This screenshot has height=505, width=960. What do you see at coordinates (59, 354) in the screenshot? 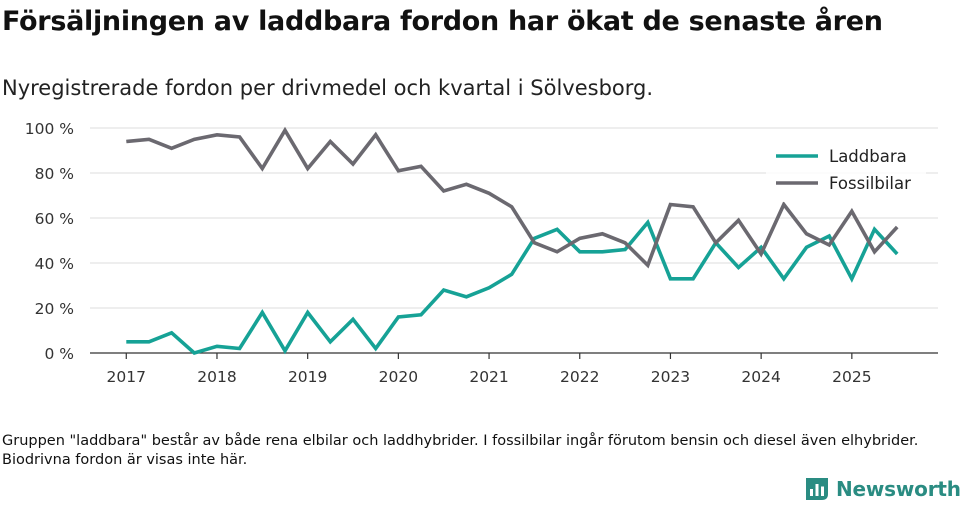
I see `y-tick-label: 0 %` at bounding box center [59, 354].